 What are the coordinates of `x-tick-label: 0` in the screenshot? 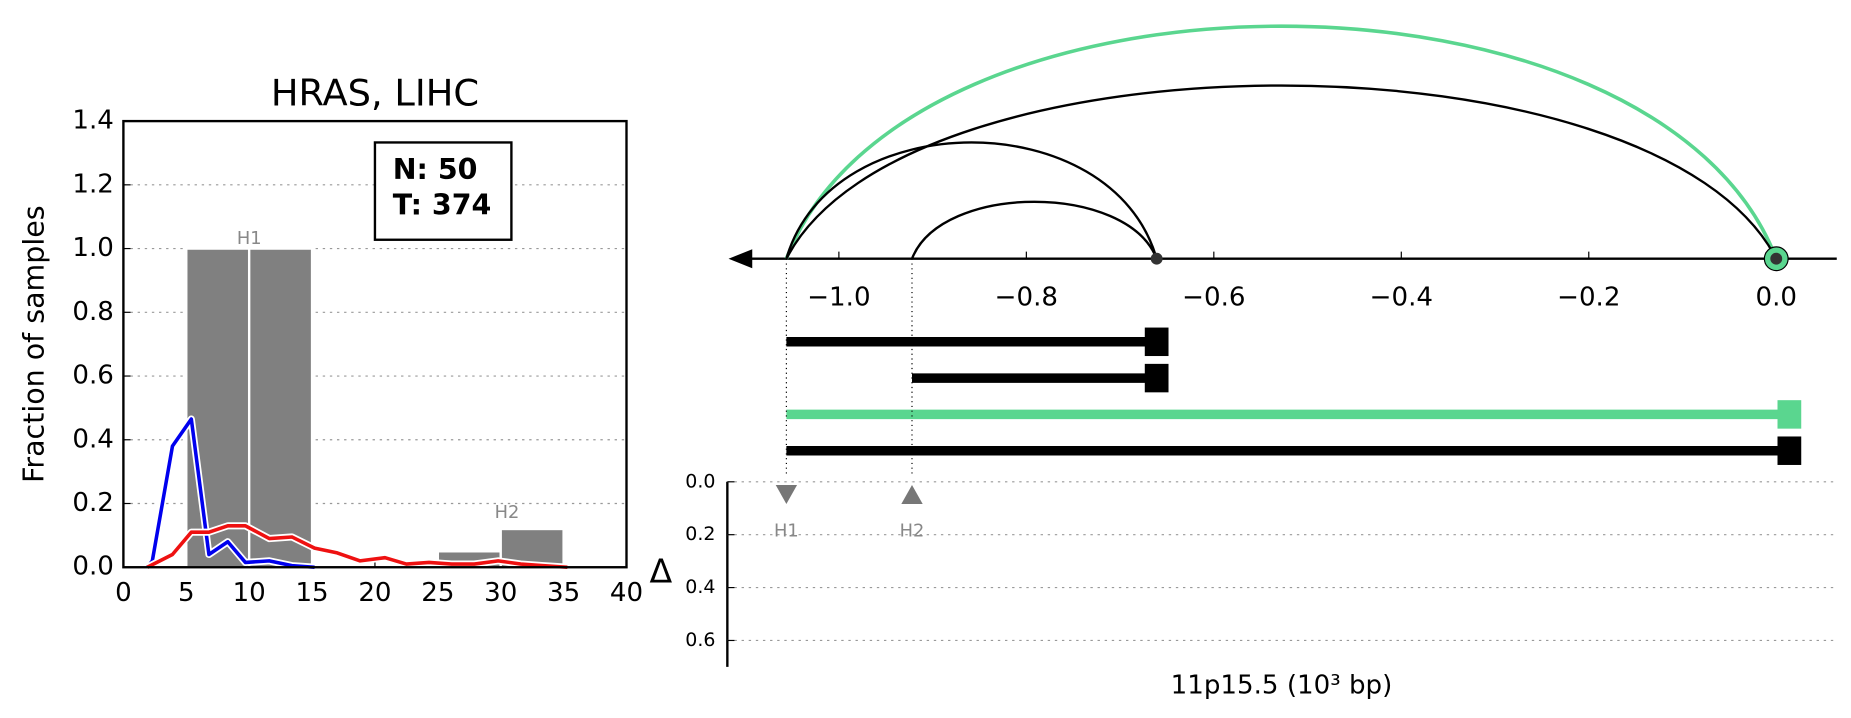 It's located at (123, 593).